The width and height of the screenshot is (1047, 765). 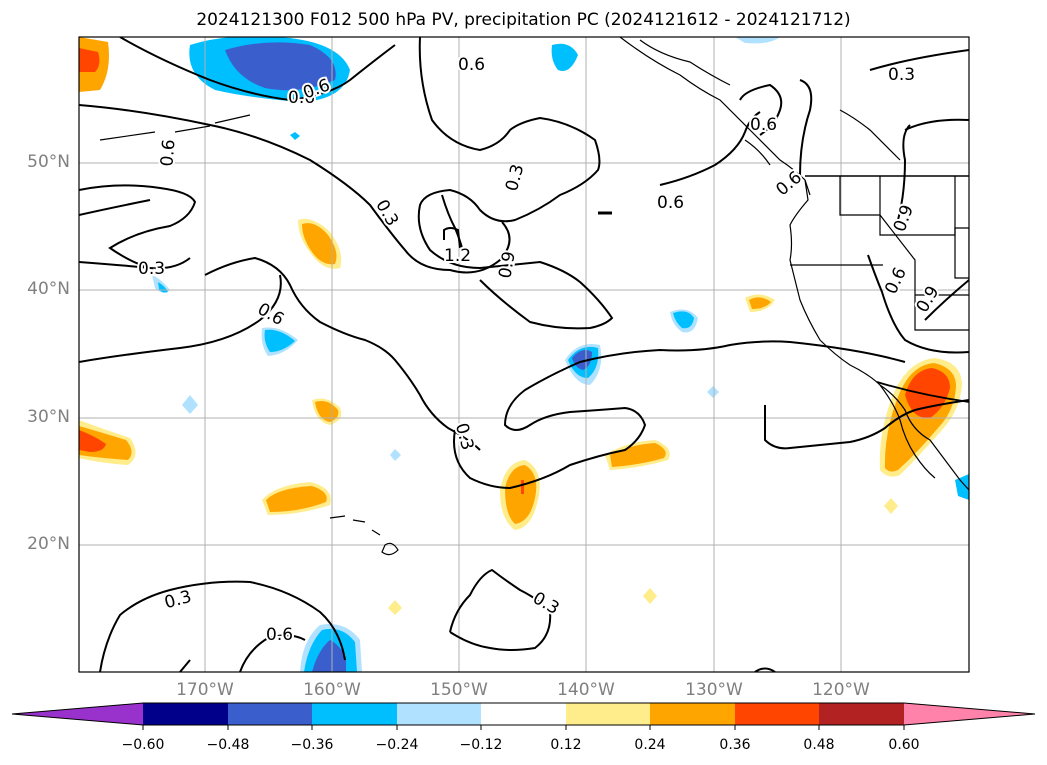 What do you see at coordinates (77, 714) in the screenshot?
I see `colorbar-extend-low` at bounding box center [77, 714].